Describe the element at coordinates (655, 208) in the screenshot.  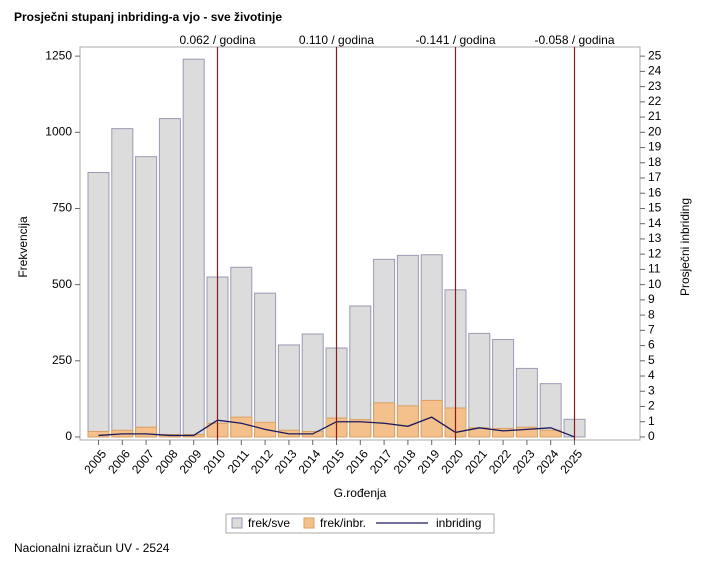
I see `y2-tick-label: 15` at that location.